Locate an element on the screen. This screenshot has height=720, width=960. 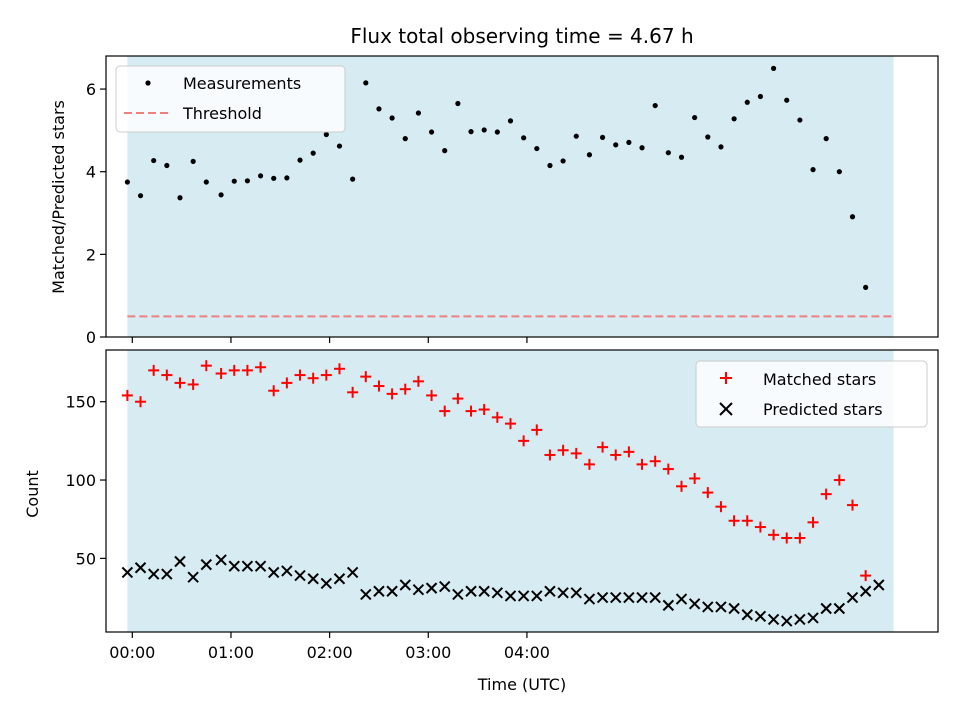
legend-measurements-marker is located at coordinates (148, 83).